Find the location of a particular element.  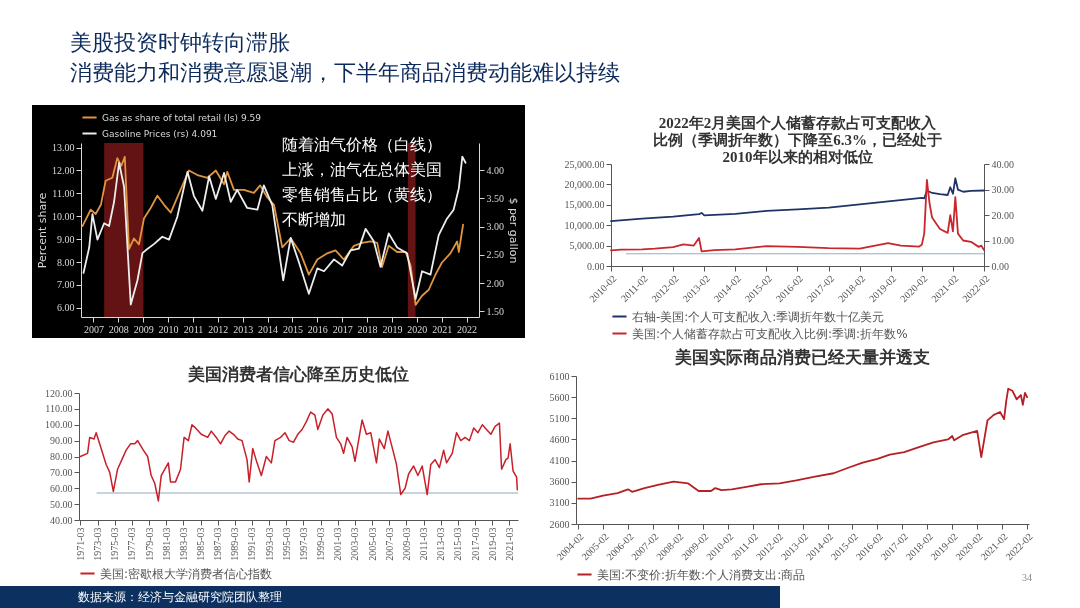

chart-title: 美国实际商品消费已经天量并透支 is located at coordinates (802, 357).